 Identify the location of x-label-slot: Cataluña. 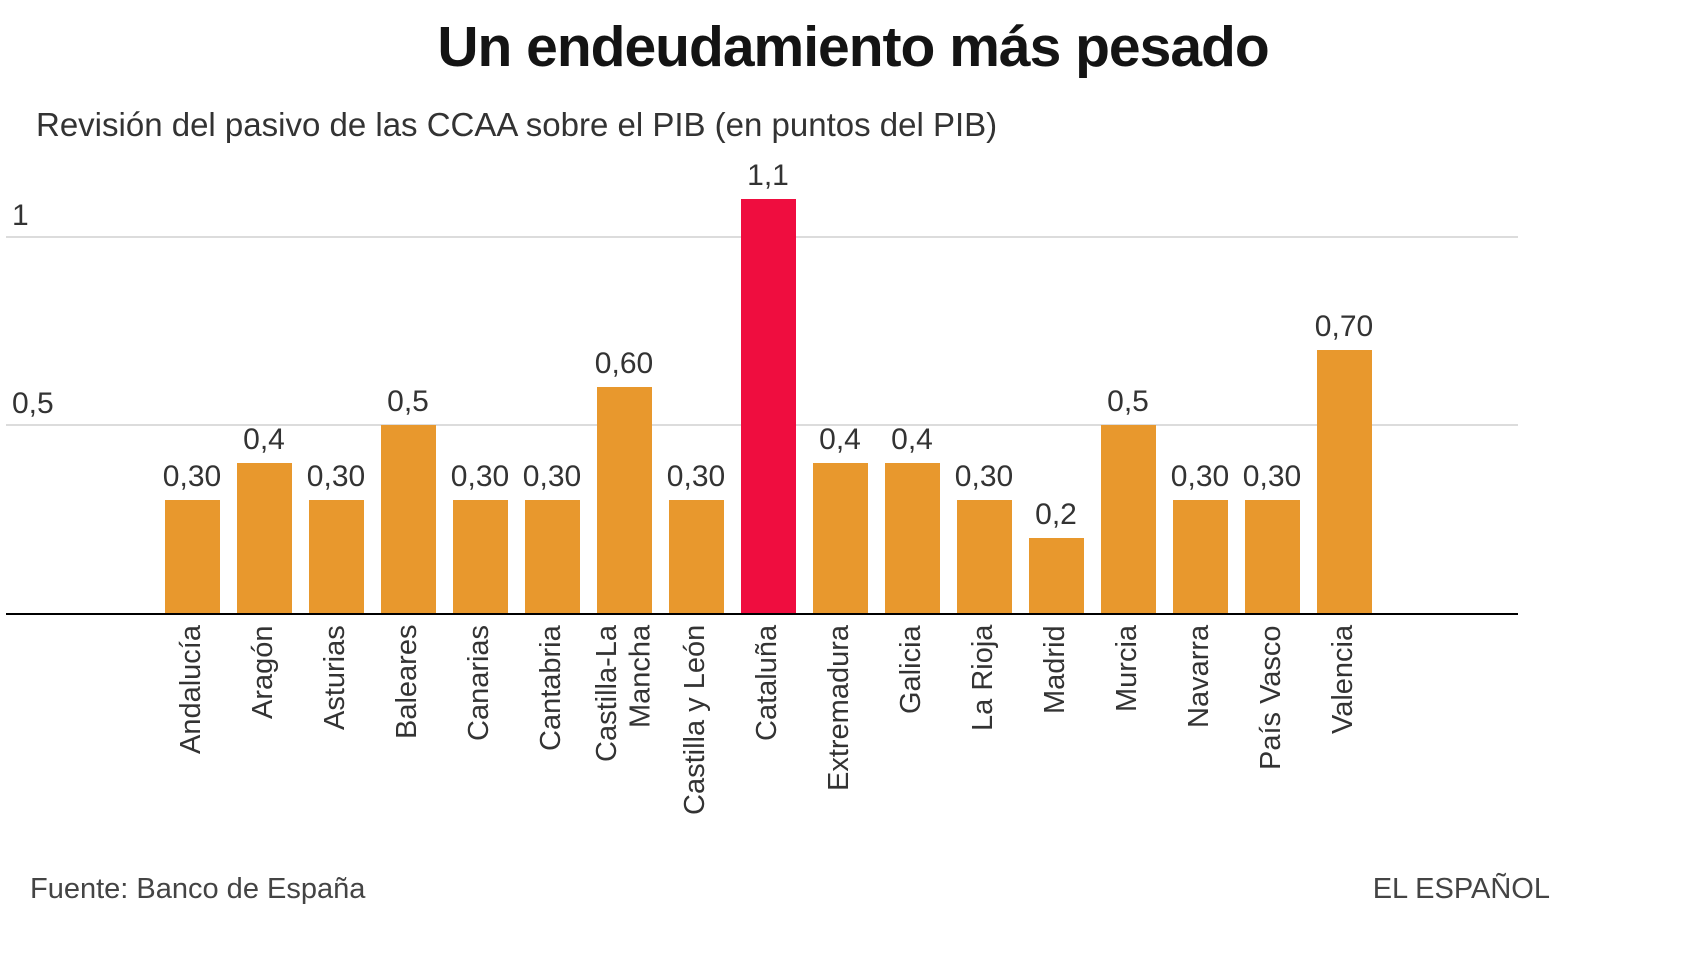
(768, 744).